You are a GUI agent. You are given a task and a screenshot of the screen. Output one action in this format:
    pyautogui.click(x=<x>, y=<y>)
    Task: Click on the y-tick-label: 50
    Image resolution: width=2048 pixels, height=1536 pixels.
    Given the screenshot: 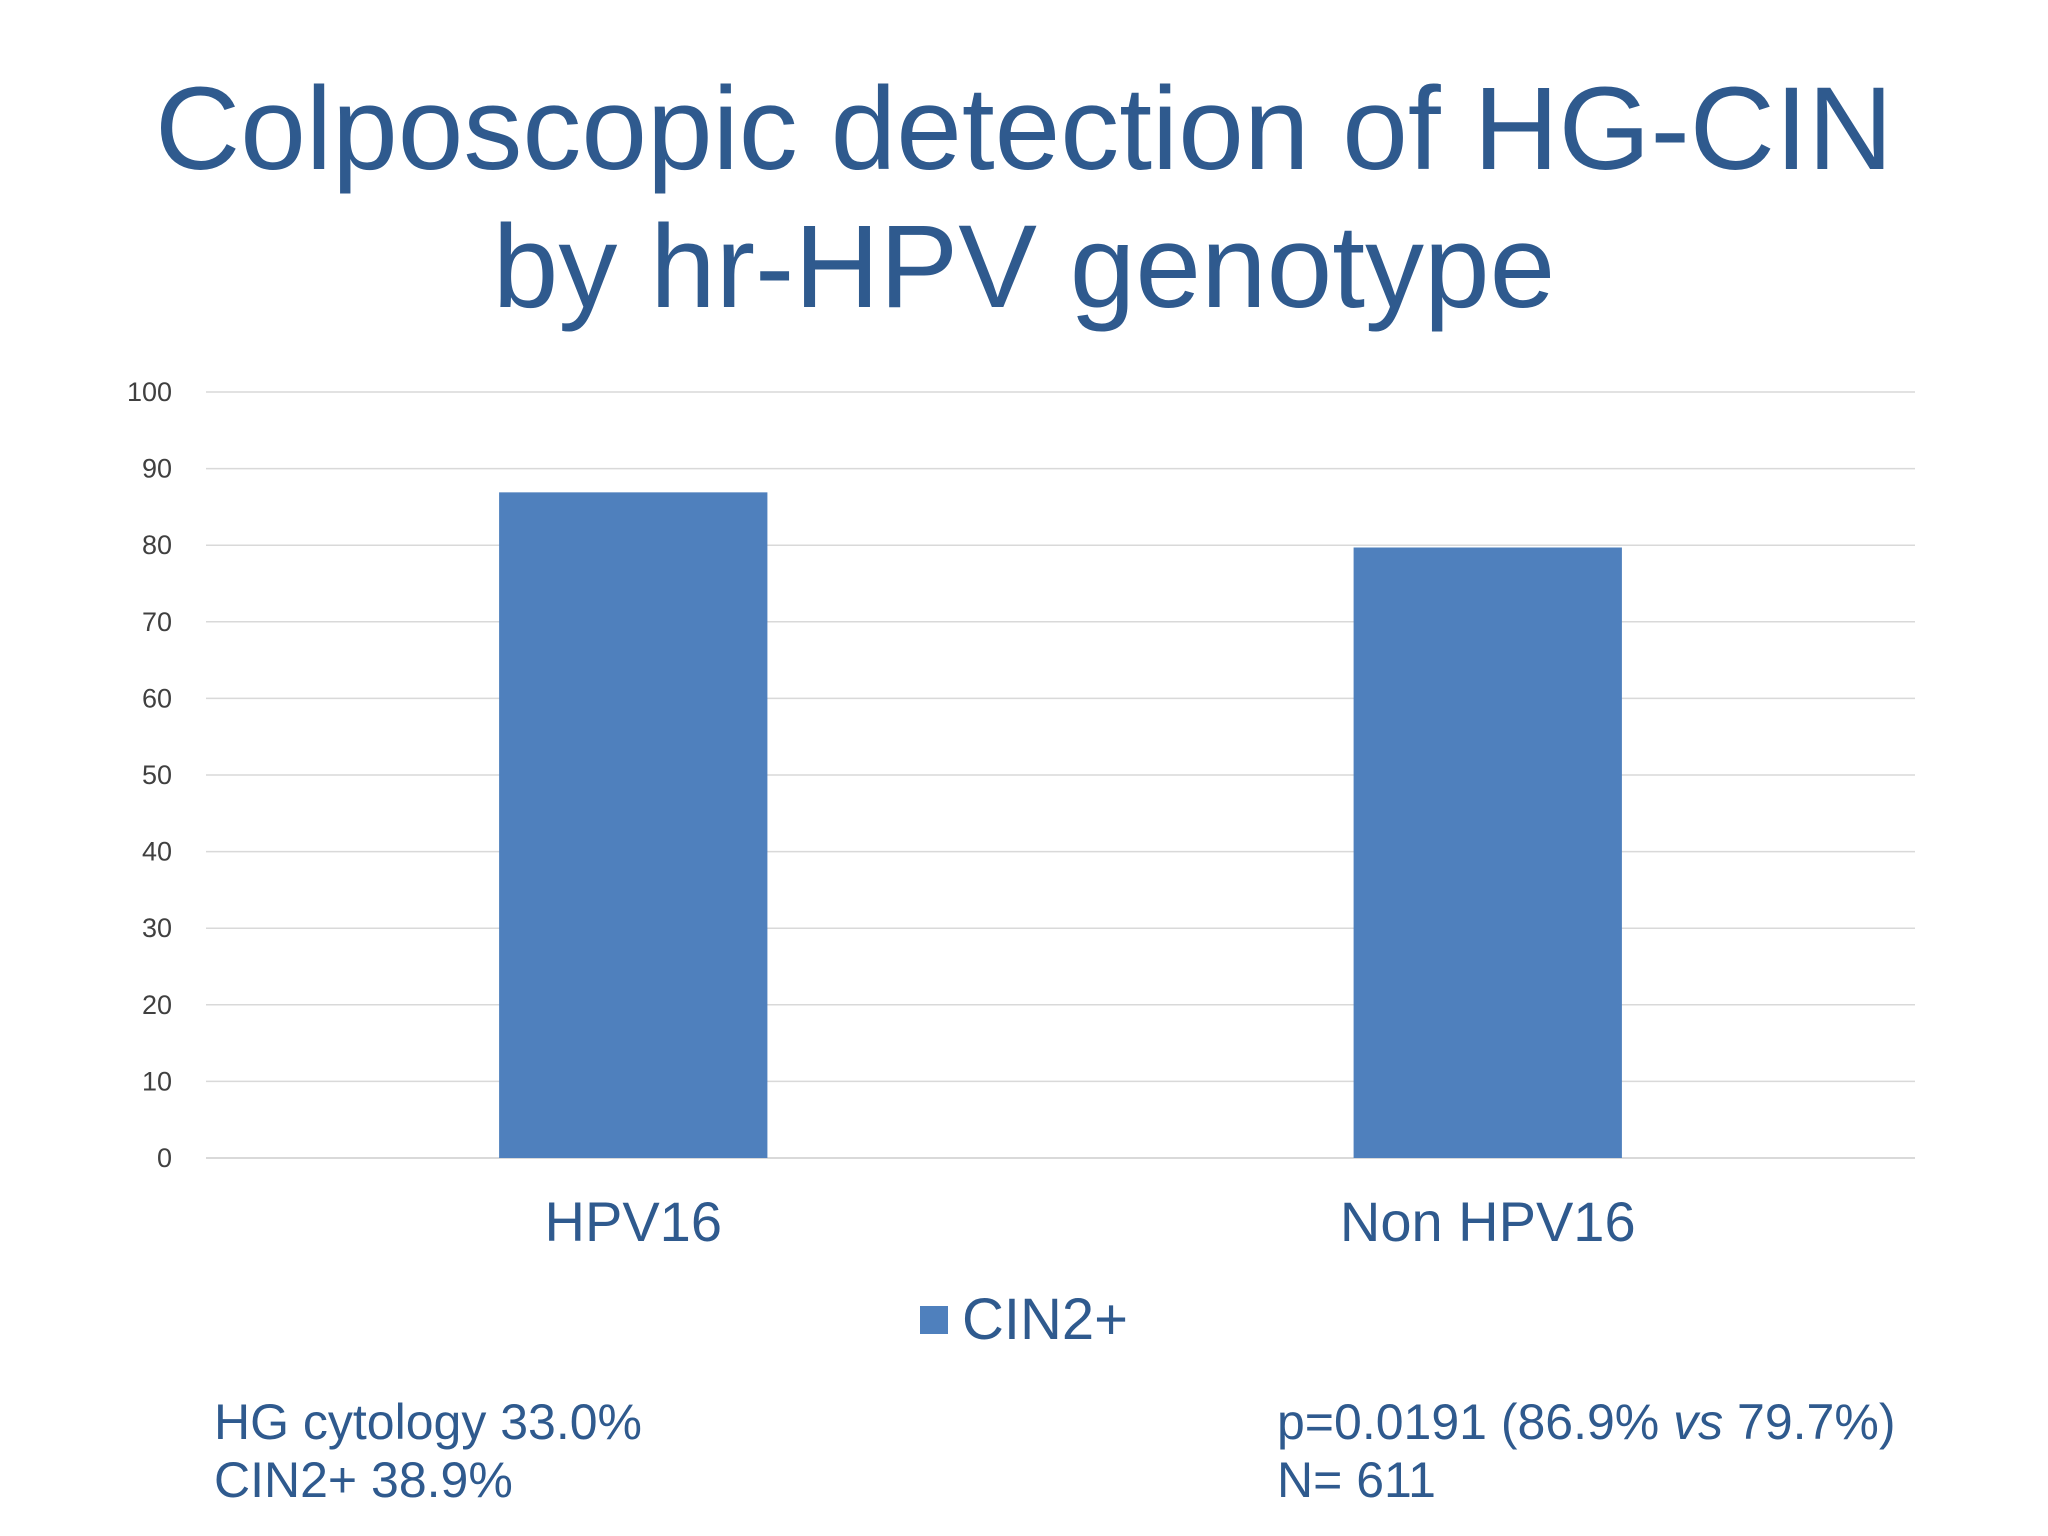 What is the action you would take?
    pyautogui.click(x=157, y=775)
    